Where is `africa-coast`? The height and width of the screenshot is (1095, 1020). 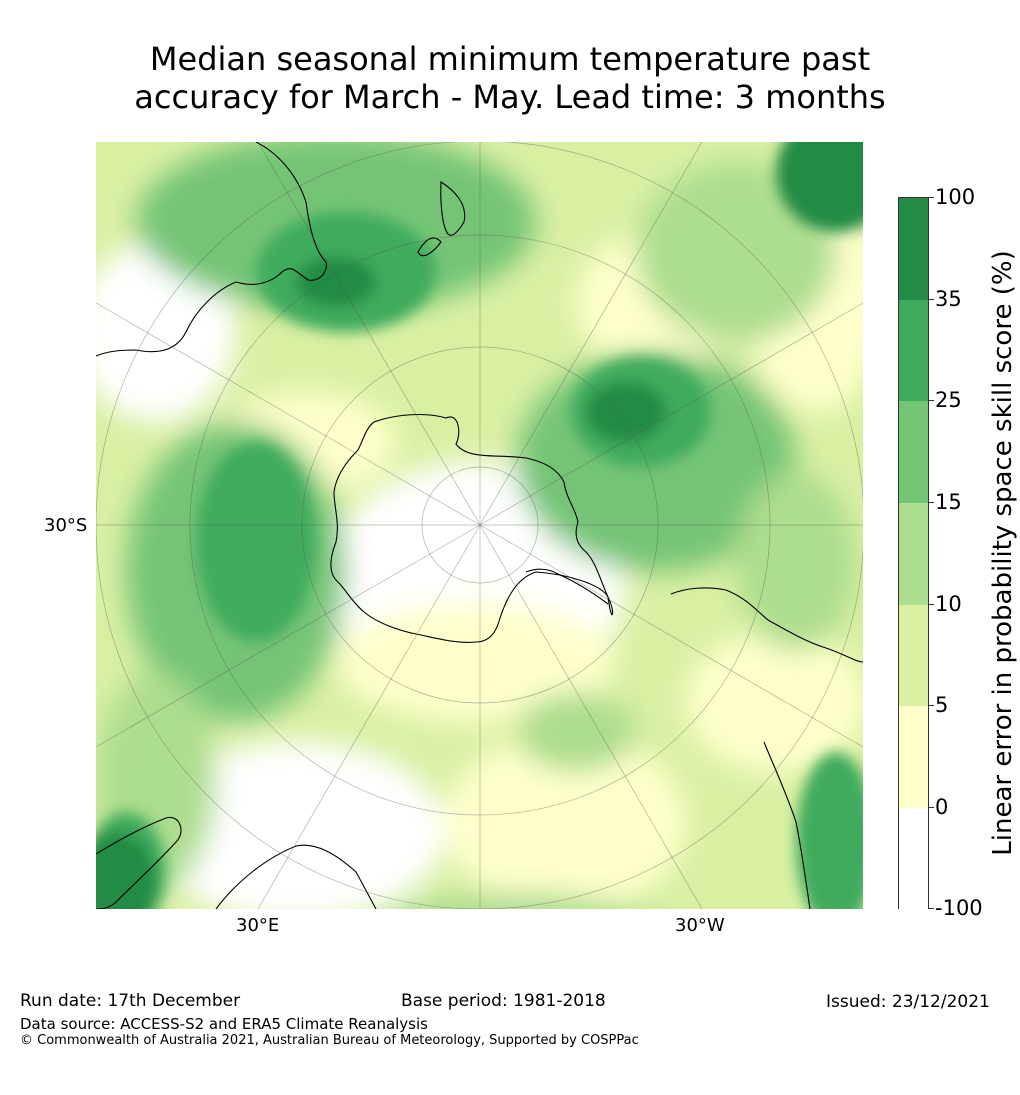
africa-coast is located at coordinates (139, 862).